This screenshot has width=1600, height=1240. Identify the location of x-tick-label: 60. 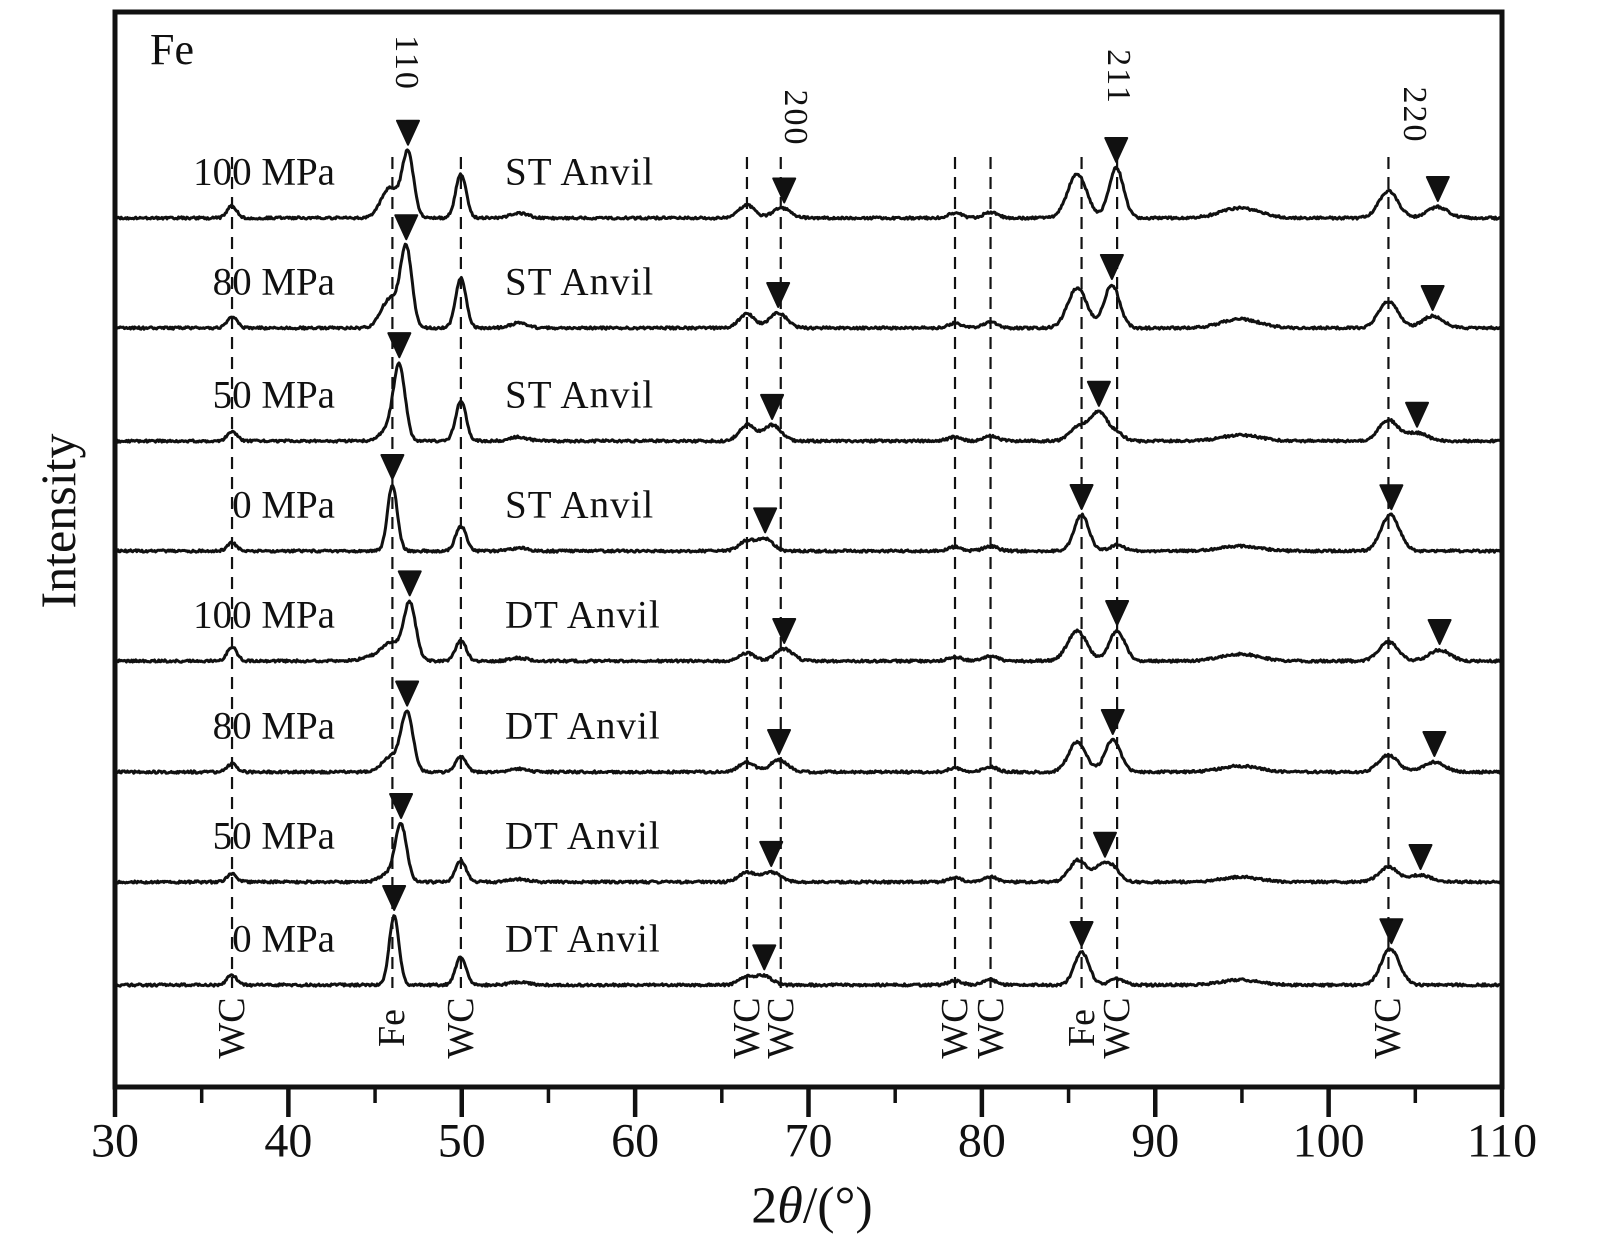
(635, 1141).